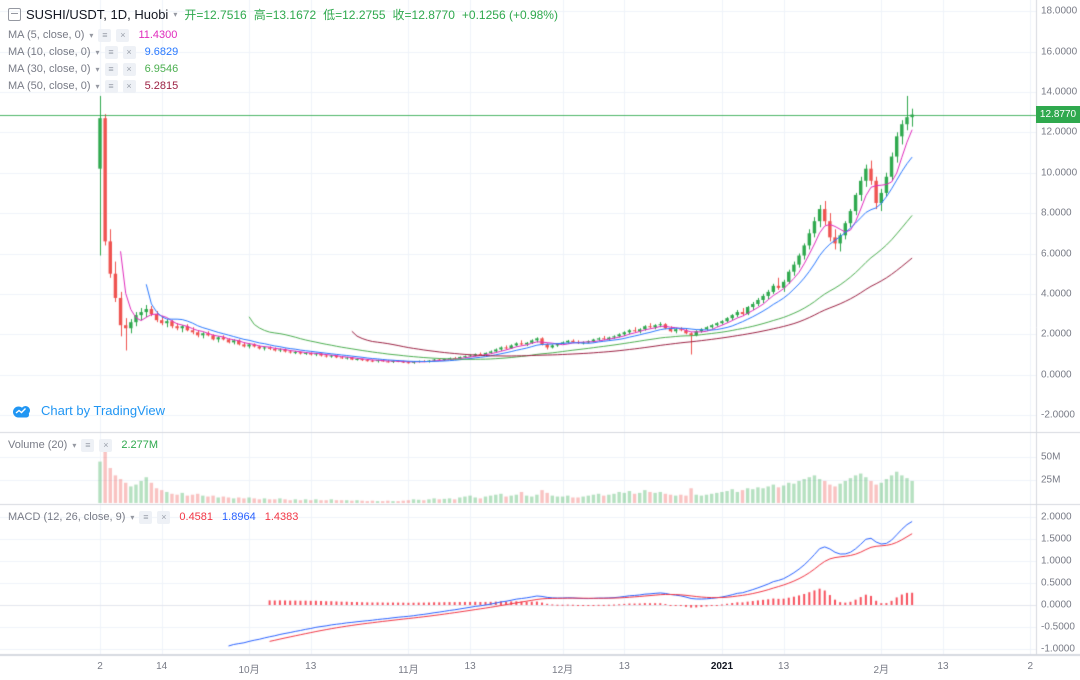  Describe the element at coordinates (67, 517) in the screenshot. I see `macd-label: MACD (12, 26, close, 9)` at that location.